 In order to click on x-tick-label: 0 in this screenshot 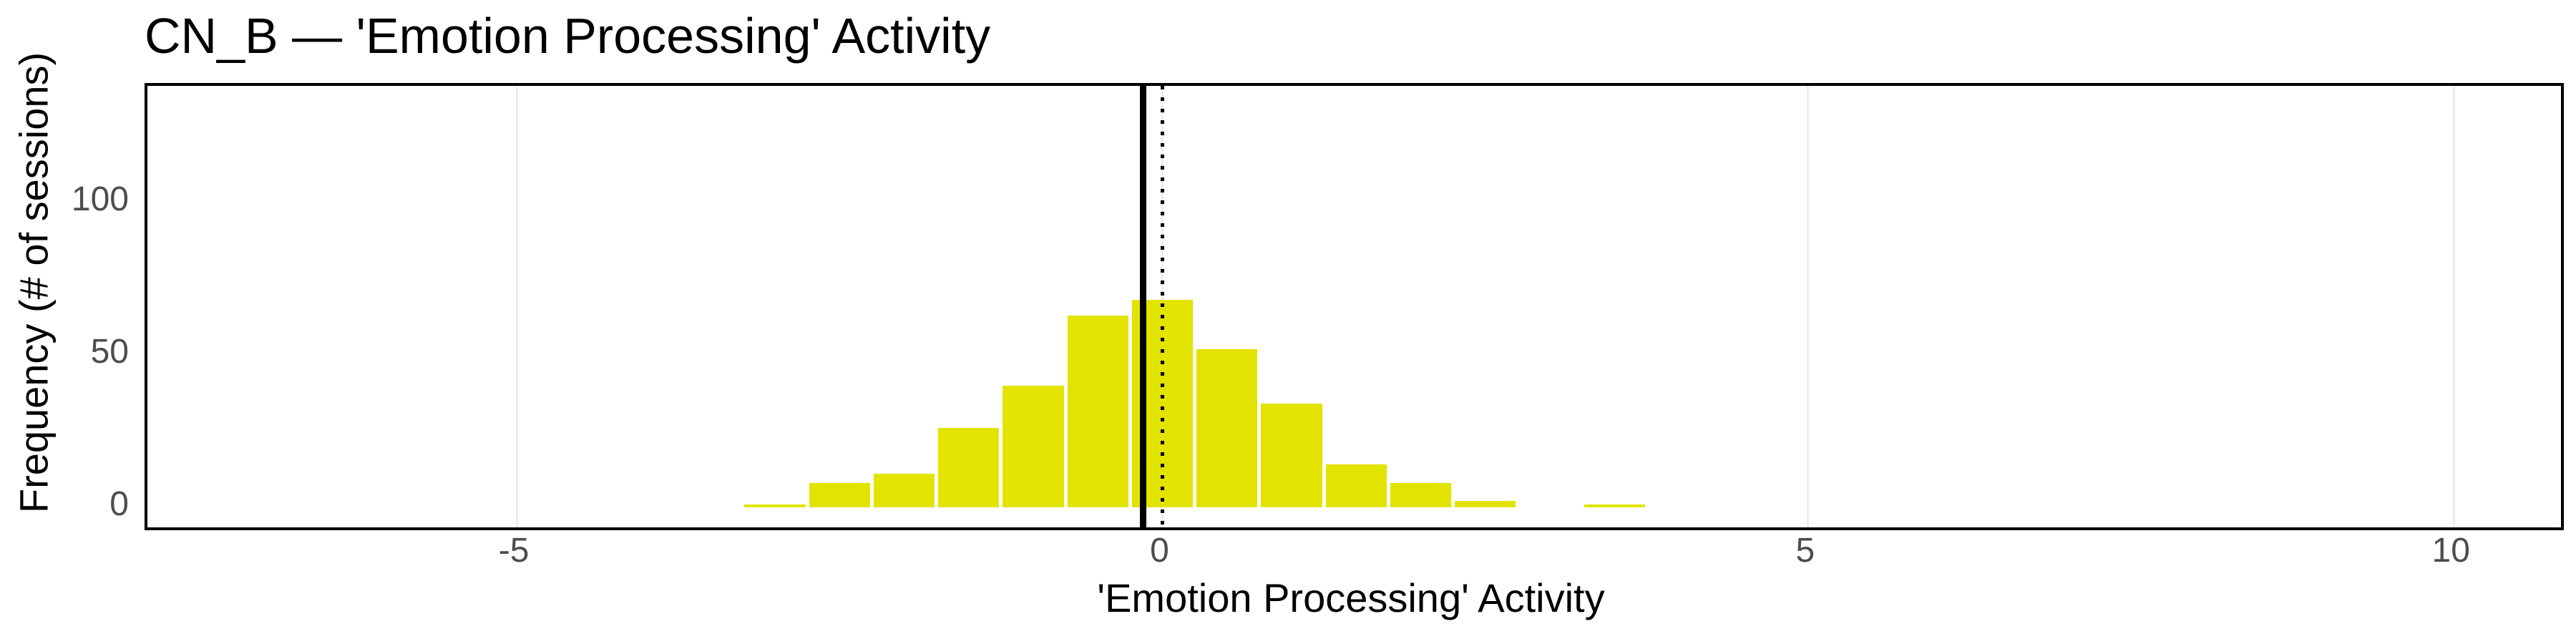, I will do `click(1159, 551)`.